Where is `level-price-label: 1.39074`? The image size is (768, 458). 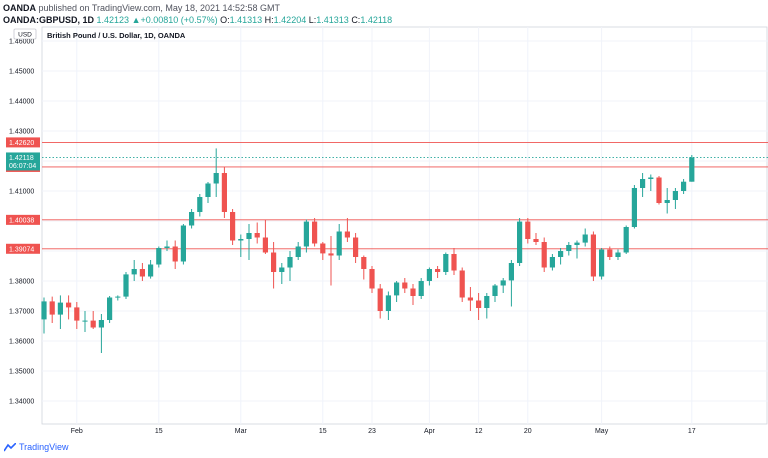
level-price-label: 1.39074 is located at coordinates (21, 249).